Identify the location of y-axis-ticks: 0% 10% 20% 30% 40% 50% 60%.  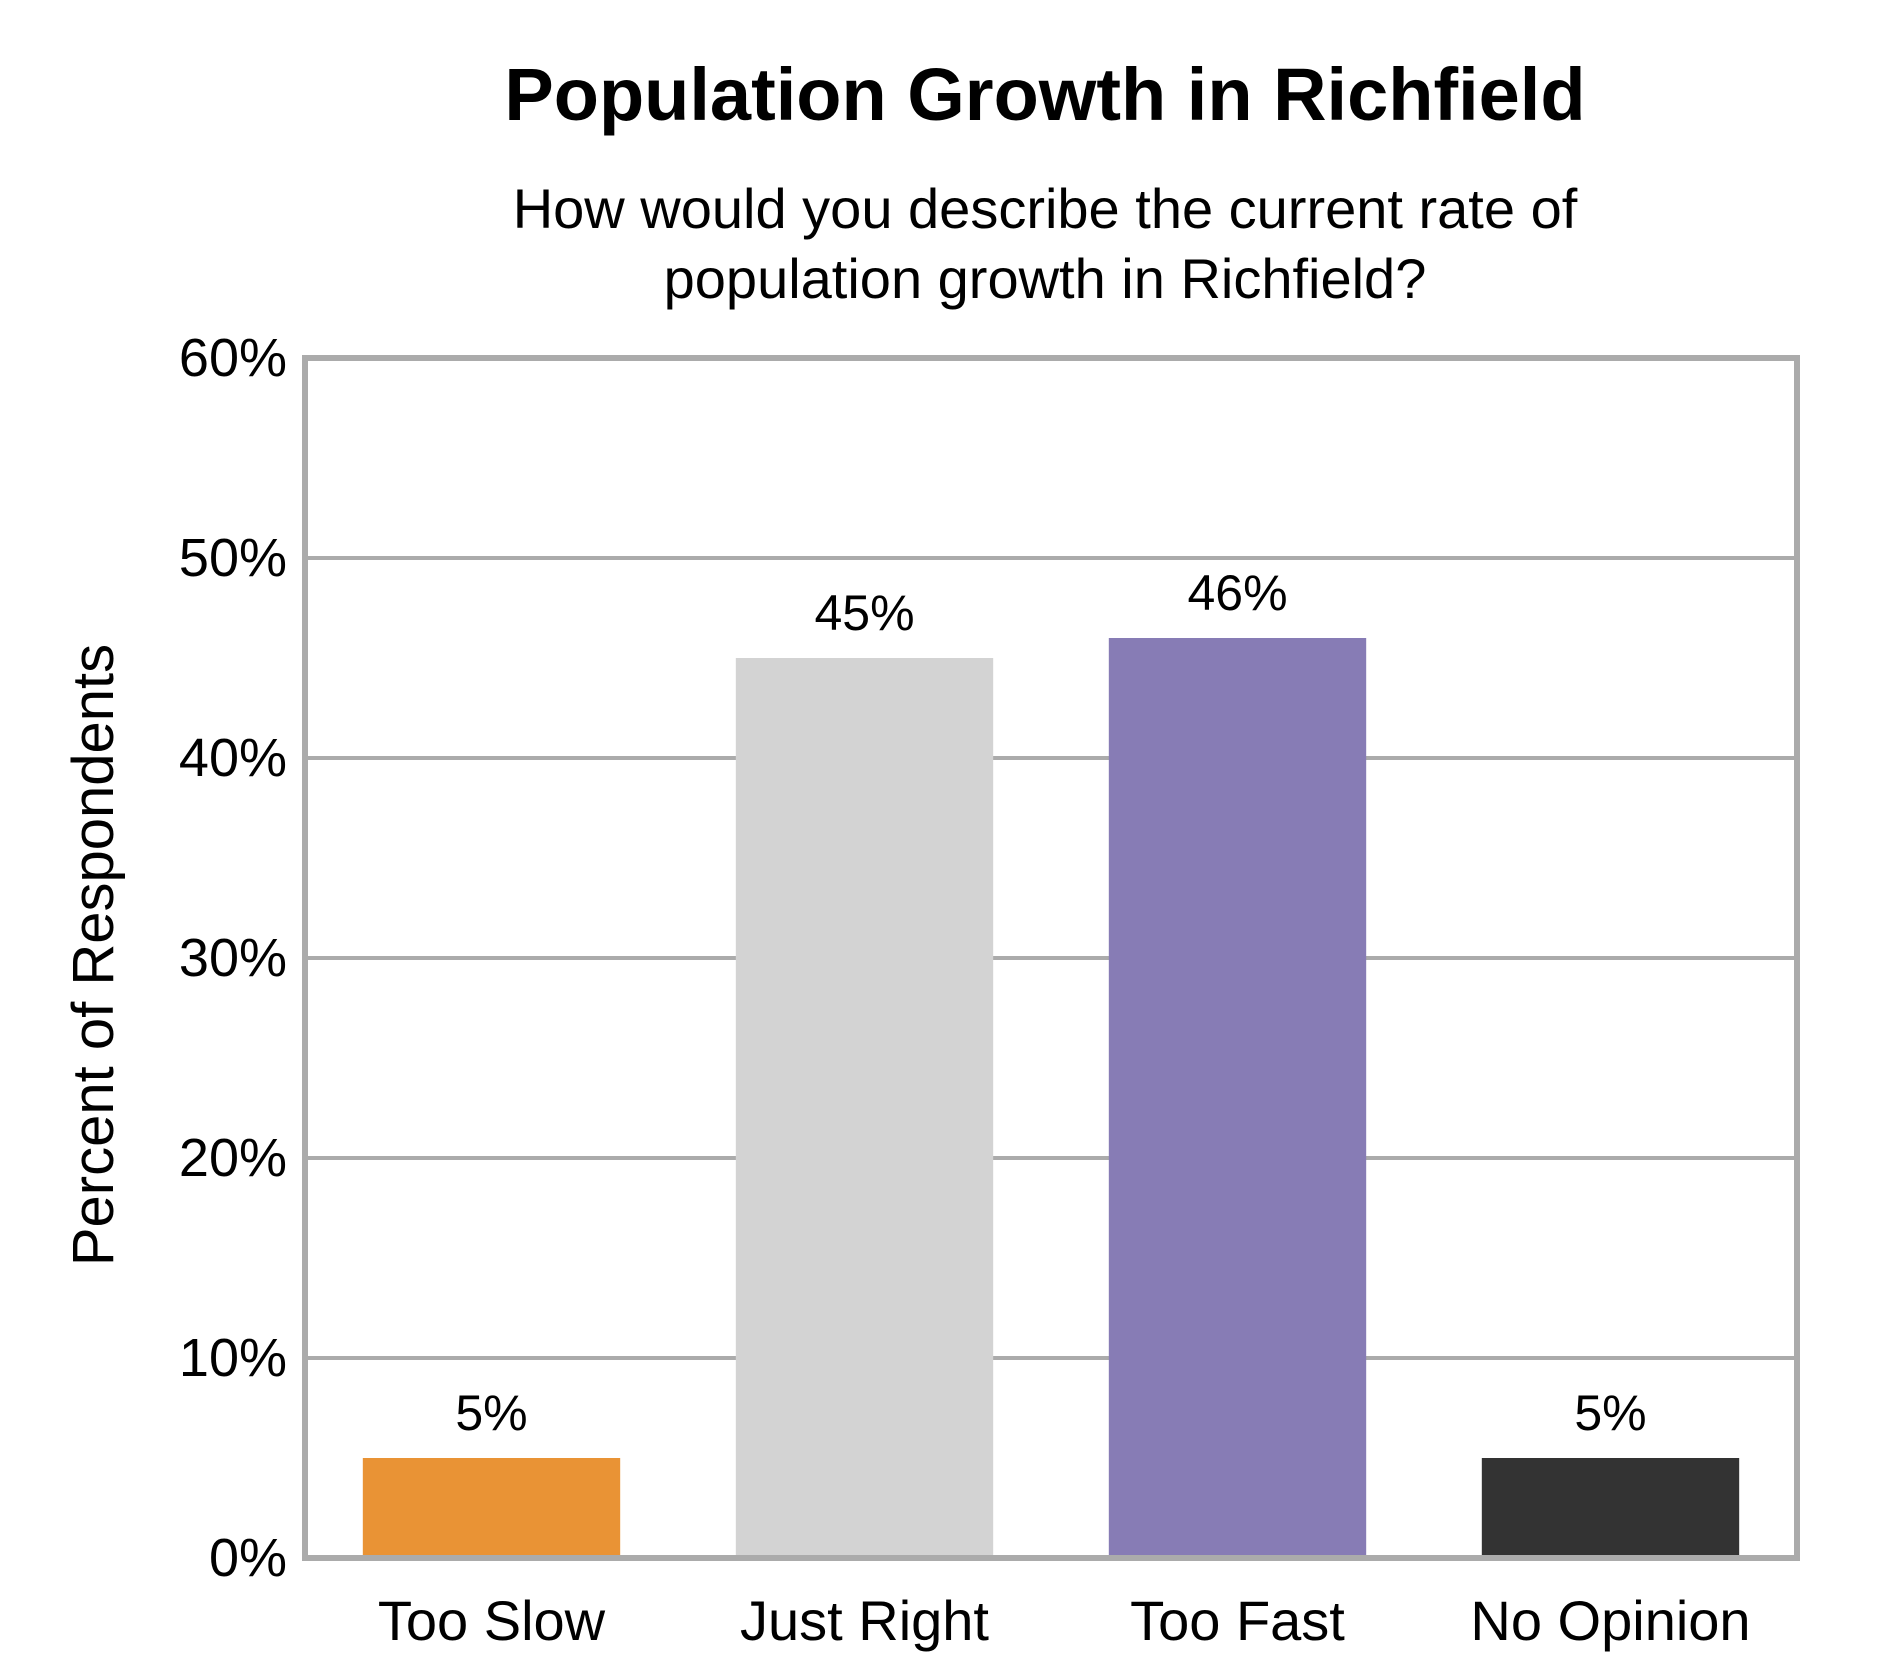
(233, 958).